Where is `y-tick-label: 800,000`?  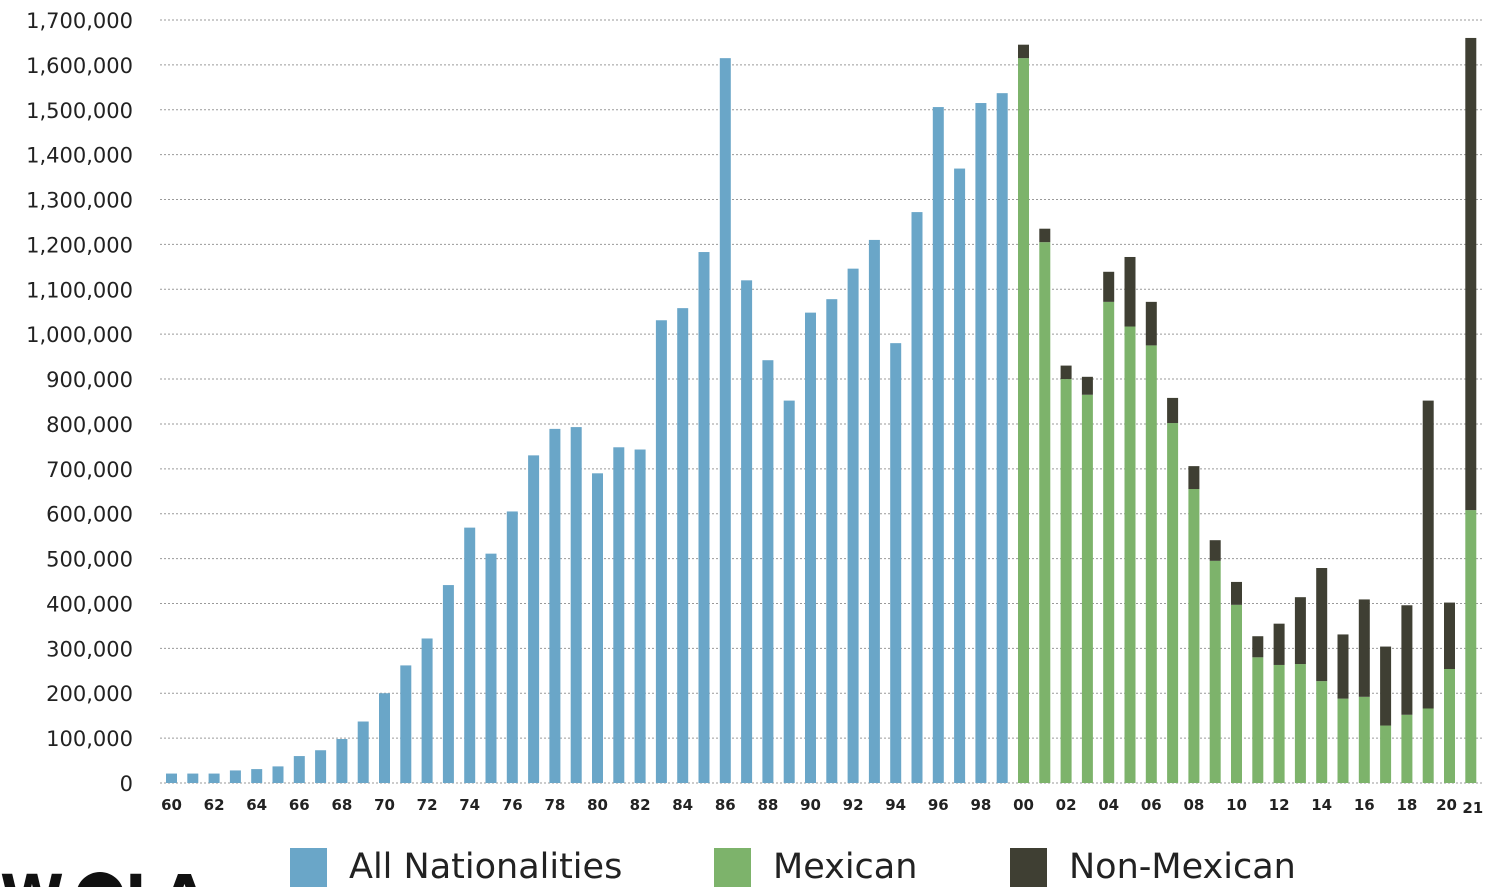 y-tick-label: 800,000 is located at coordinates (89, 425).